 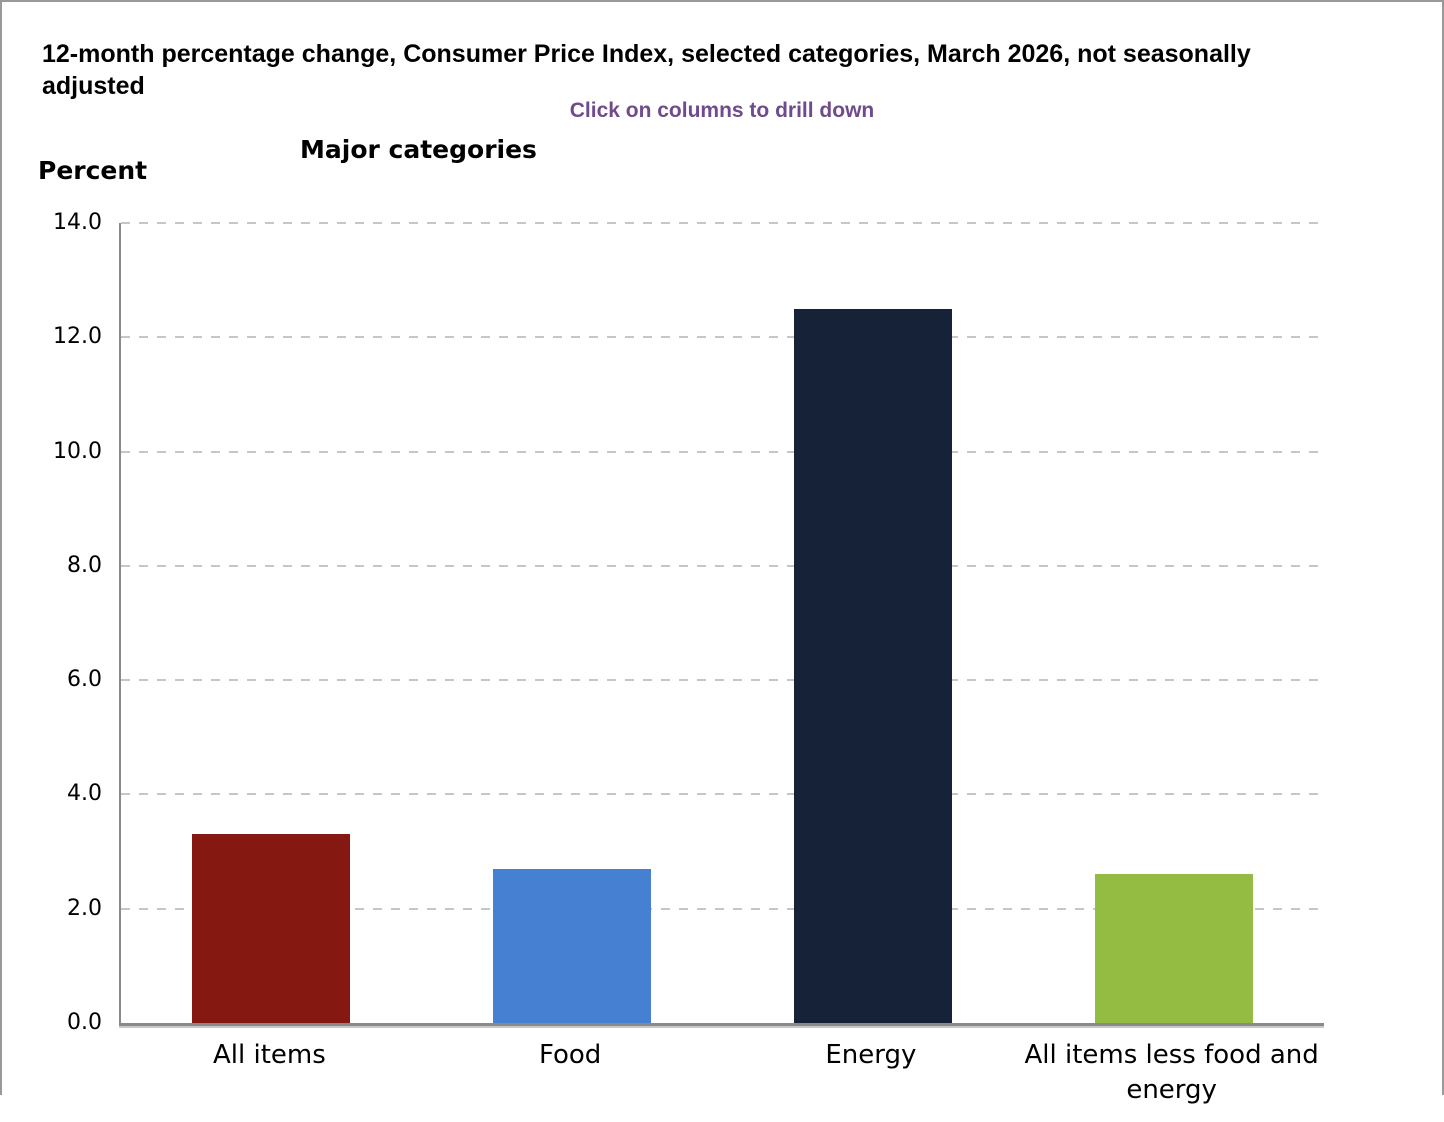 What do you see at coordinates (77, 451) in the screenshot?
I see `y-tick-label-10.0: 10.0` at bounding box center [77, 451].